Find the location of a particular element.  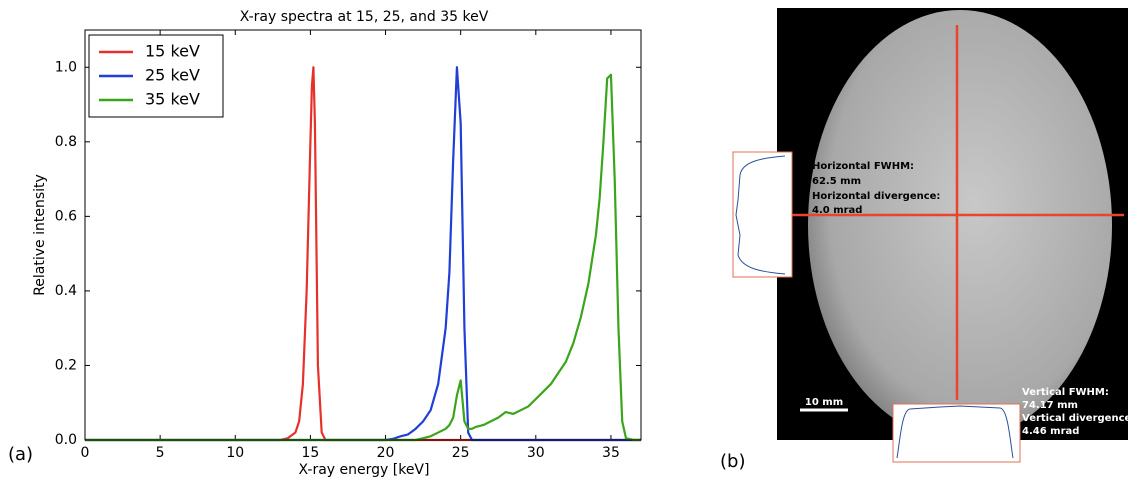

y-axis-label: Relative intensity is located at coordinates (40, 235).